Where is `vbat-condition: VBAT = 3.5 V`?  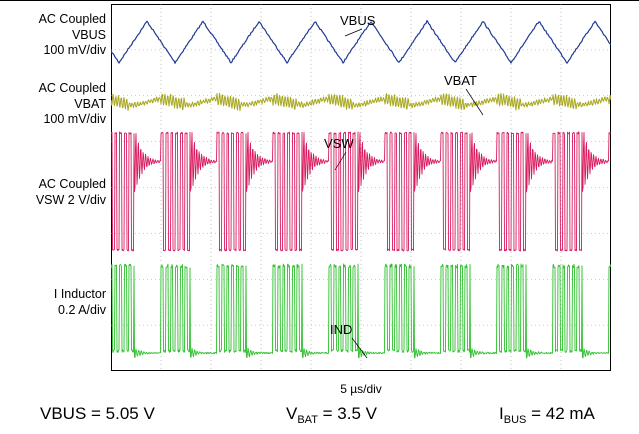
vbat-condition: VBAT = 3.5 V is located at coordinates (331, 415).